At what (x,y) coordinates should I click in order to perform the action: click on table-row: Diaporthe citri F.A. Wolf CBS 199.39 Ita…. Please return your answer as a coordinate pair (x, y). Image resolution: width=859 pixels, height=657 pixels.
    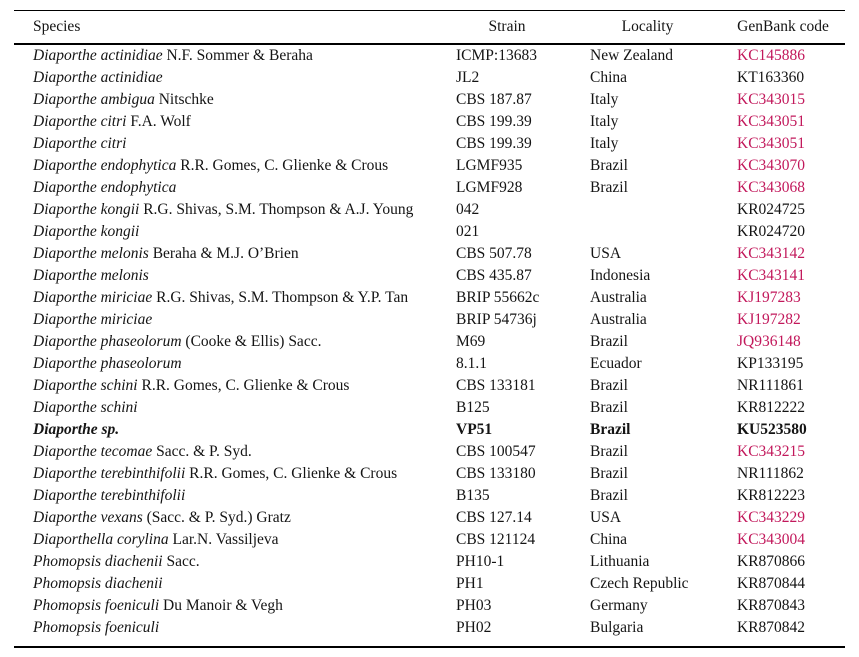
    Looking at the image, I should click on (429, 122).